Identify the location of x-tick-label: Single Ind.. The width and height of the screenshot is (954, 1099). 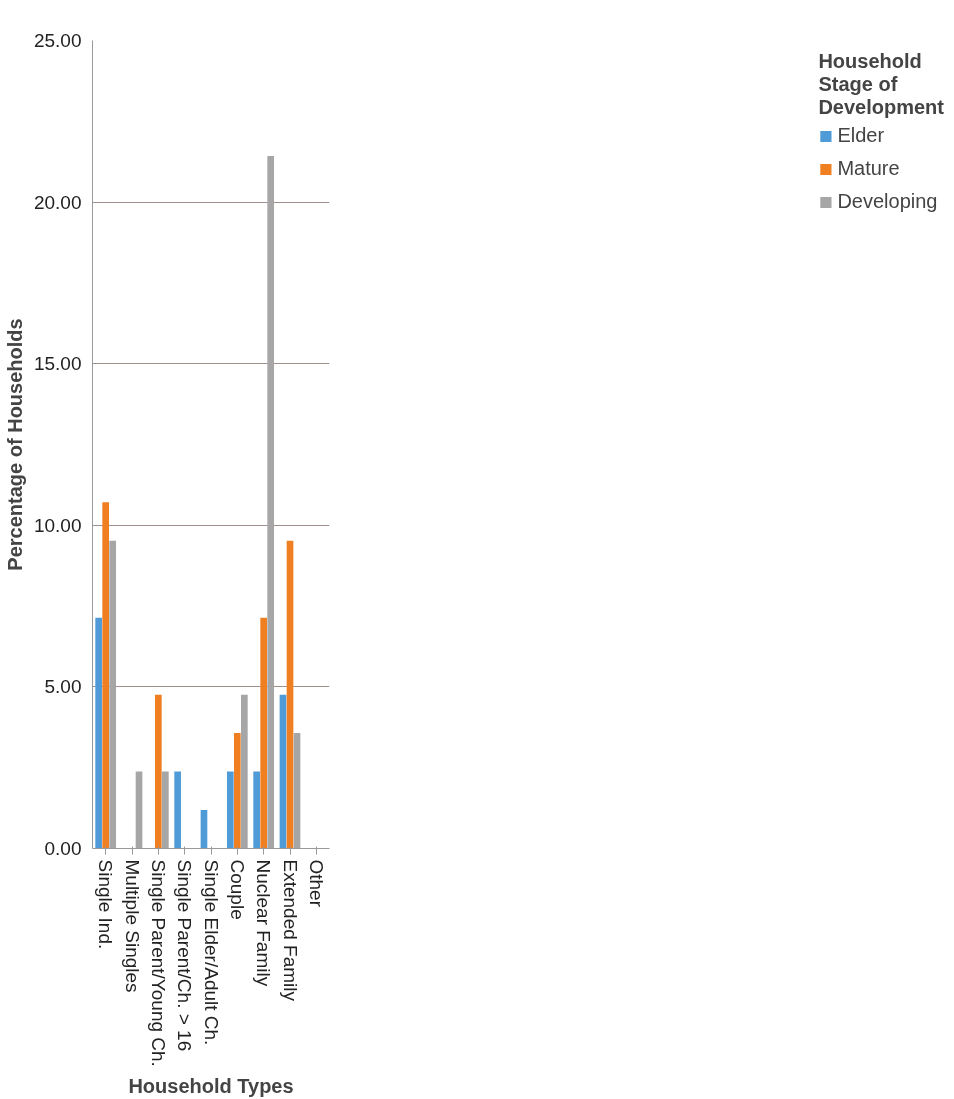
(106, 904).